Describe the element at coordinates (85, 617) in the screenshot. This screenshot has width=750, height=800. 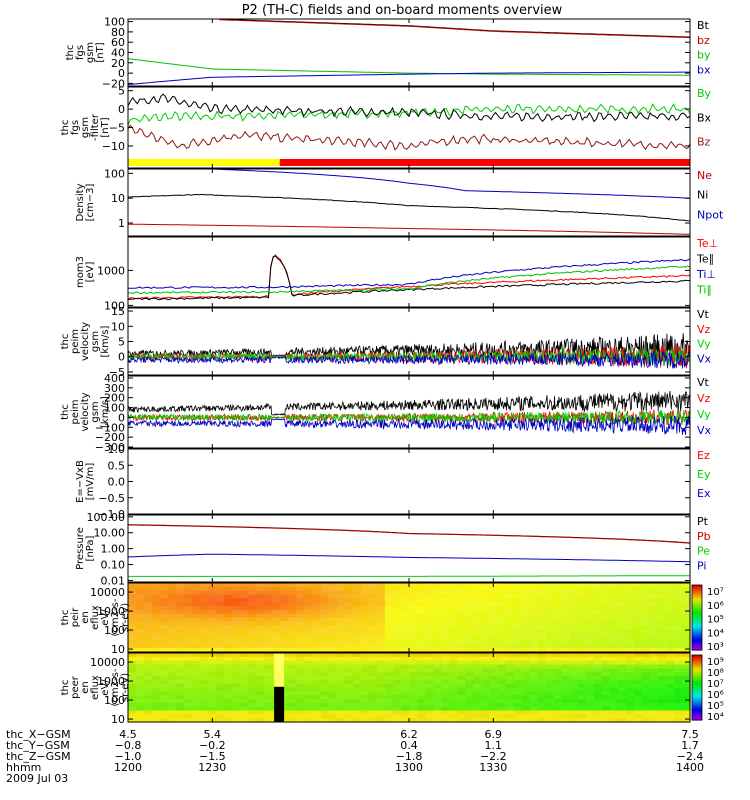
I see `y-axis-label: en` at that location.